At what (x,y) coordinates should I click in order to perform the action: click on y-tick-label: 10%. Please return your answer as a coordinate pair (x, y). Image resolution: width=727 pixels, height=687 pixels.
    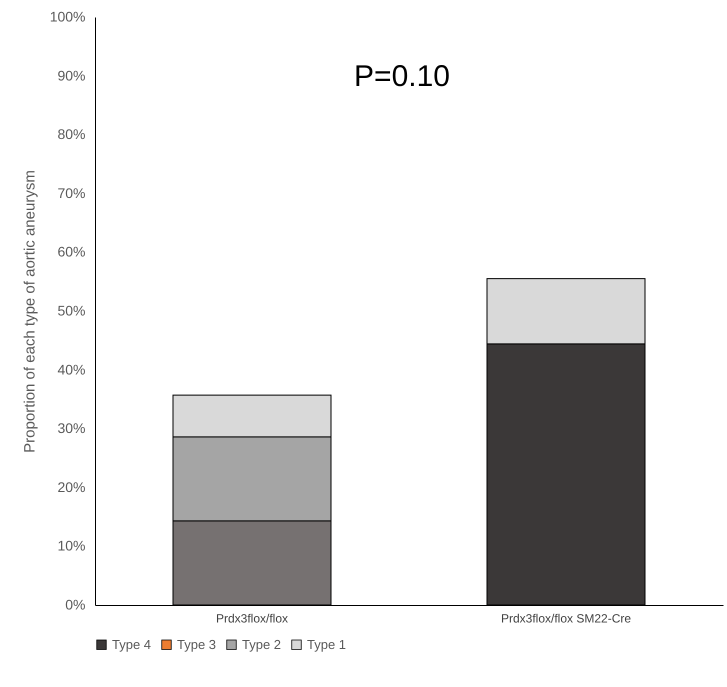
    Looking at the image, I should click on (71, 546).